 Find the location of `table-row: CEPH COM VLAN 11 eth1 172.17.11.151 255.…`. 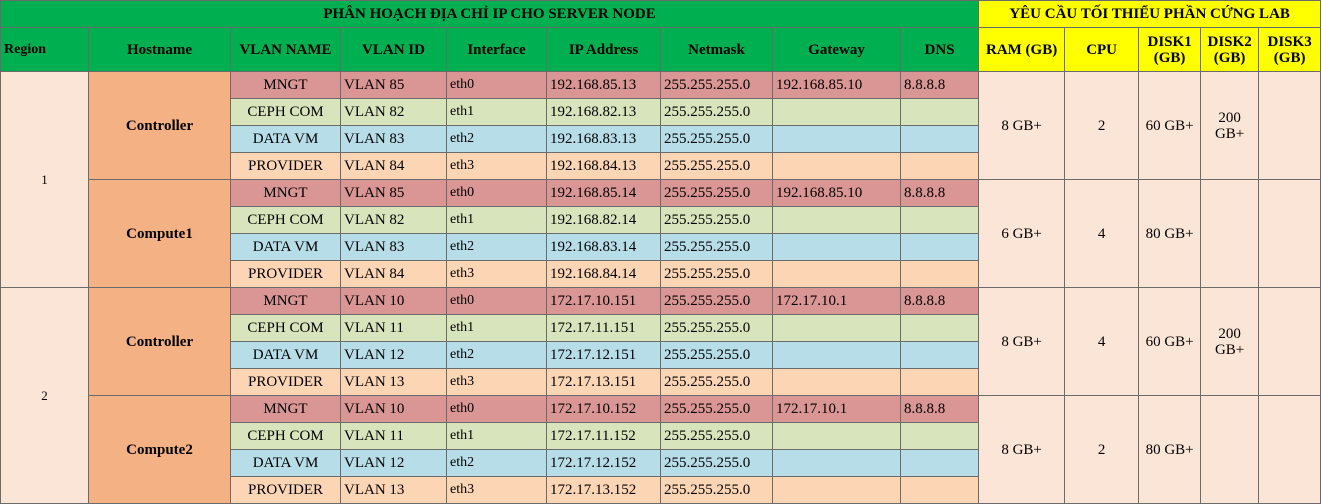

table-row: CEPH COM VLAN 11 eth1 172.17.11.151 255.… is located at coordinates (661, 328).